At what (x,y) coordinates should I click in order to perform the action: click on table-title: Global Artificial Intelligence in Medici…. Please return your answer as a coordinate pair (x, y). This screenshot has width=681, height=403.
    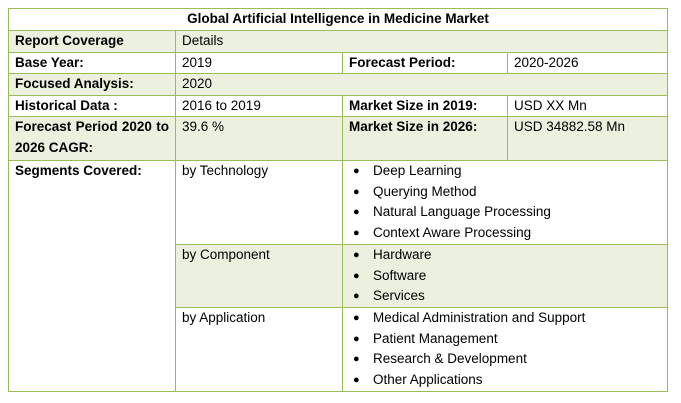
    Looking at the image, I should click on (338, 19).